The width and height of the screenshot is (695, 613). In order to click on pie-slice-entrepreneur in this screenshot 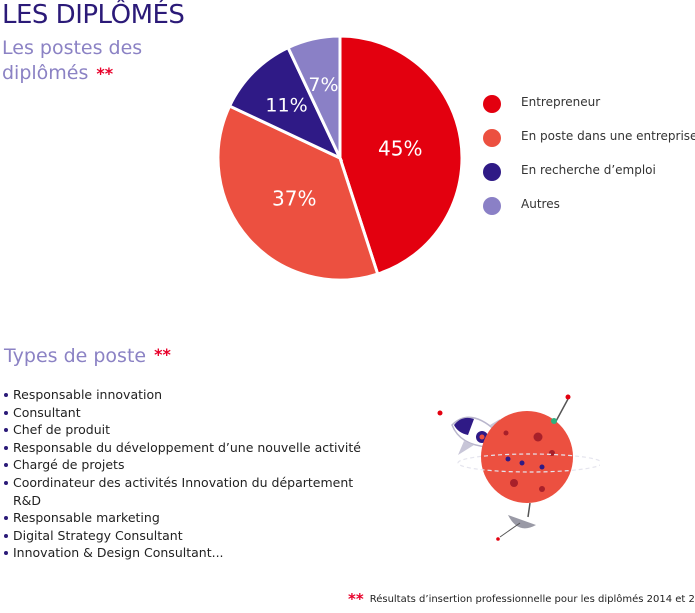, I will do `click(401, 155)`.